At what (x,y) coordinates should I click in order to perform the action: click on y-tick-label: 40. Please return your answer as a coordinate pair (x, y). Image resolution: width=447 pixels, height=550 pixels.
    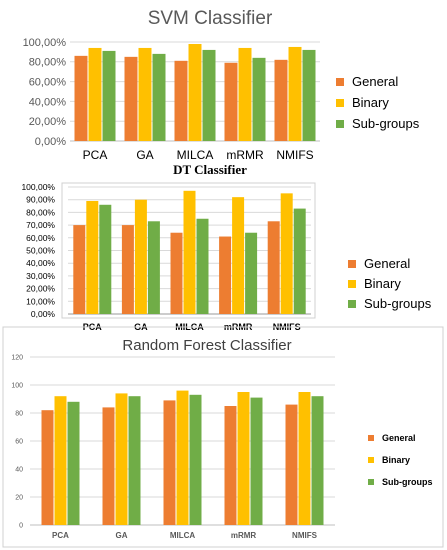
    Looking at the image, I should click on (19, 469).